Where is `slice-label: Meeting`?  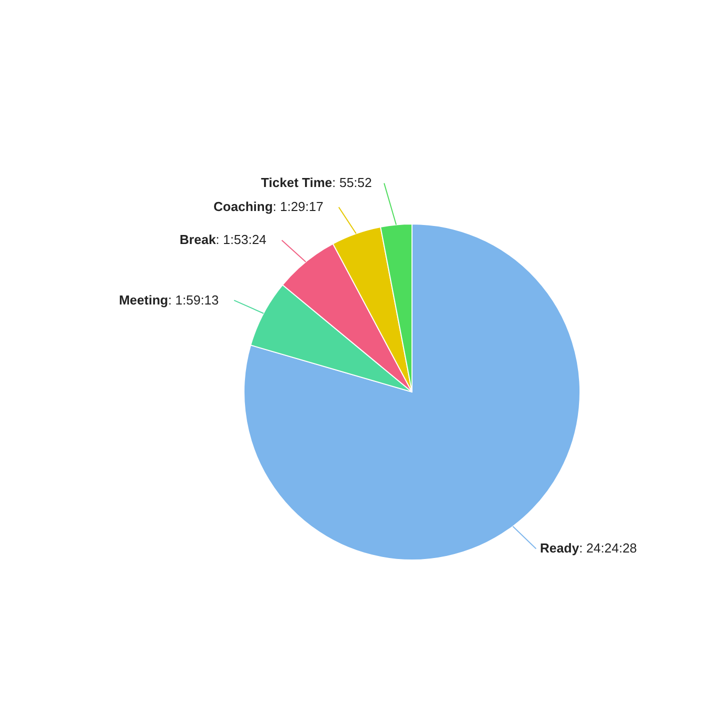
slice-label: Meeting is located at coordinates (143, 300).